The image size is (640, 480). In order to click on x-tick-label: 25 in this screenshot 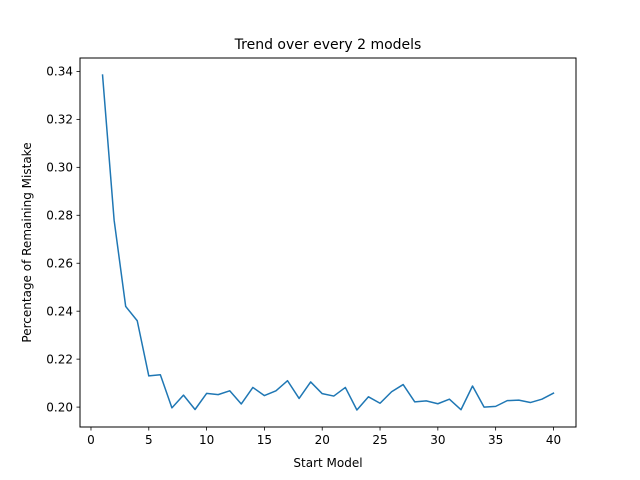, I will do `click(379, 440)`.